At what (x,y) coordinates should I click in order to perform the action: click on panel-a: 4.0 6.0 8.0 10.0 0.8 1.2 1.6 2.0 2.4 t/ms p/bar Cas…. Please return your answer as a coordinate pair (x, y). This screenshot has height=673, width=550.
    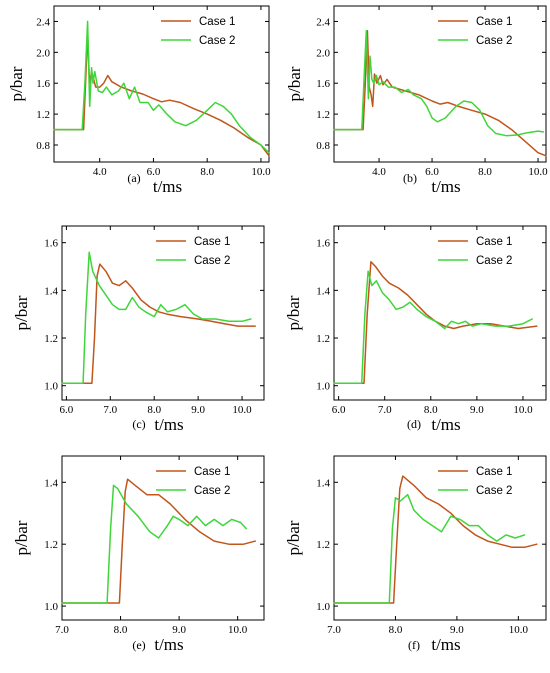
    Looking at the image, I should click on (139, 100).